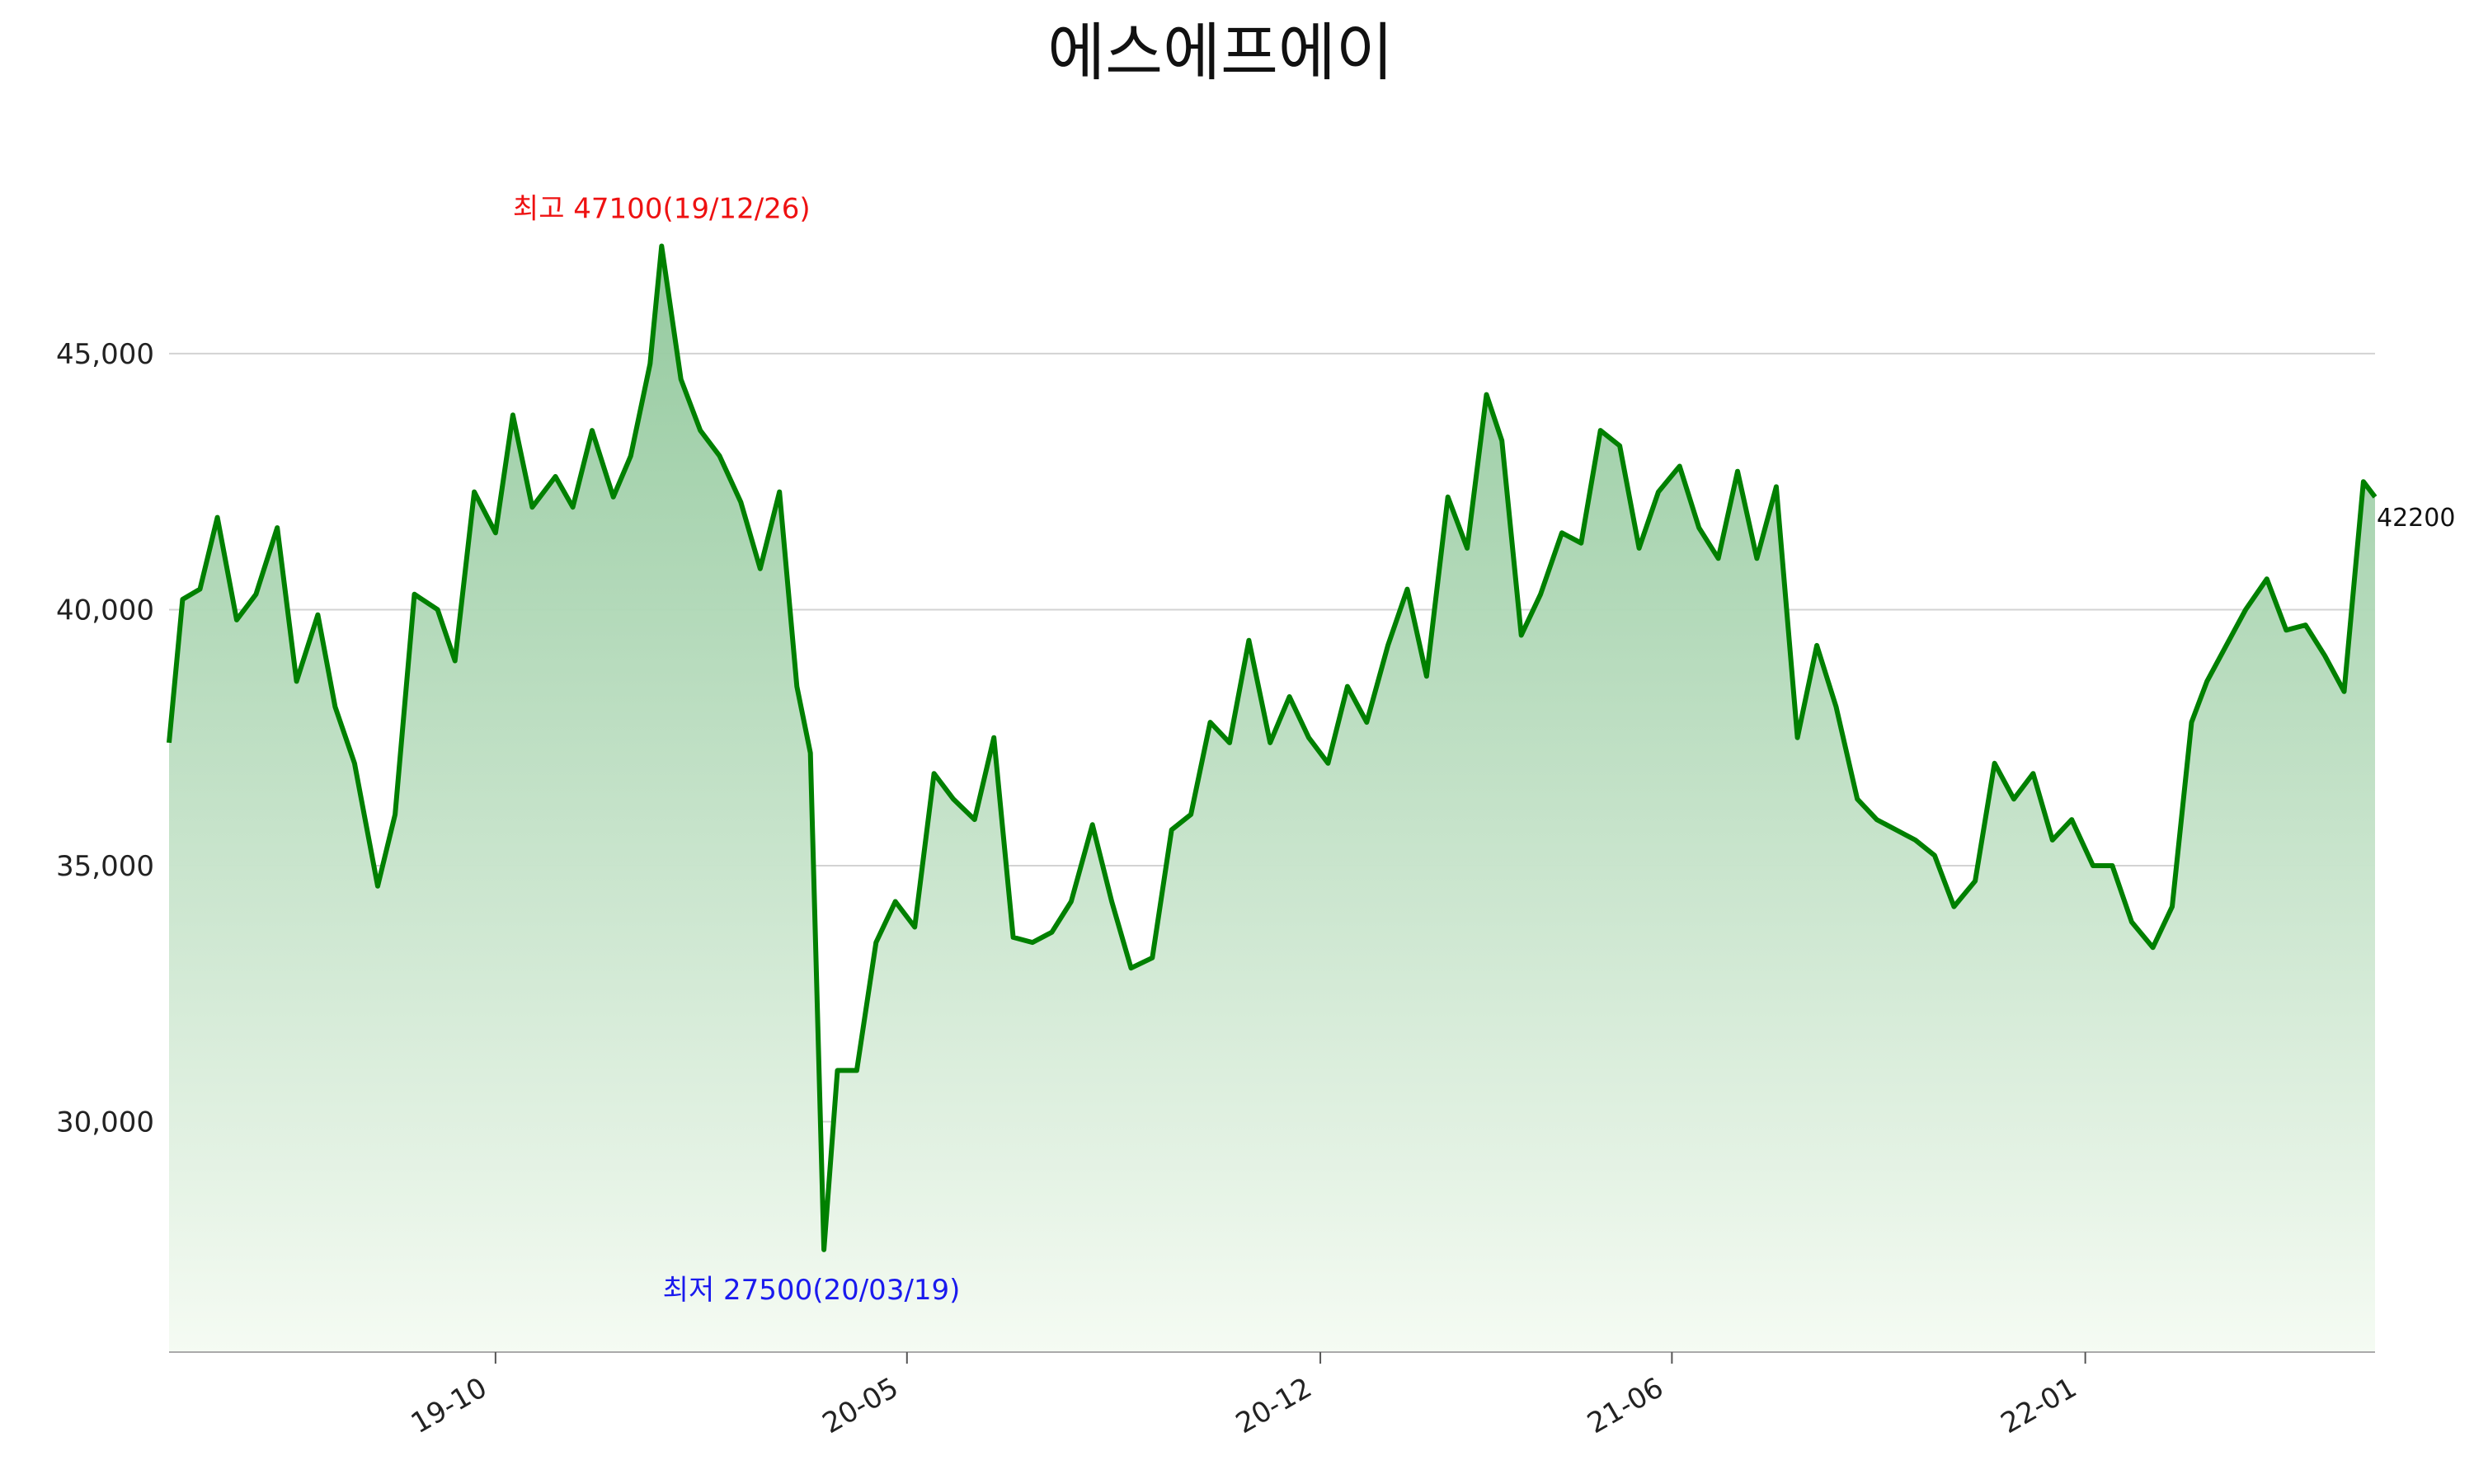  What do you see at coordinates (1274, 1405) in the screenshot?
I see `x-tick-label: 20-12` at bounding box center [1274, 1405].